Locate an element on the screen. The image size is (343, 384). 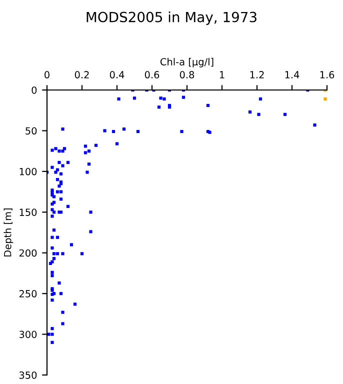
y-tick-label: 250 is located at coordinates (28, 294).